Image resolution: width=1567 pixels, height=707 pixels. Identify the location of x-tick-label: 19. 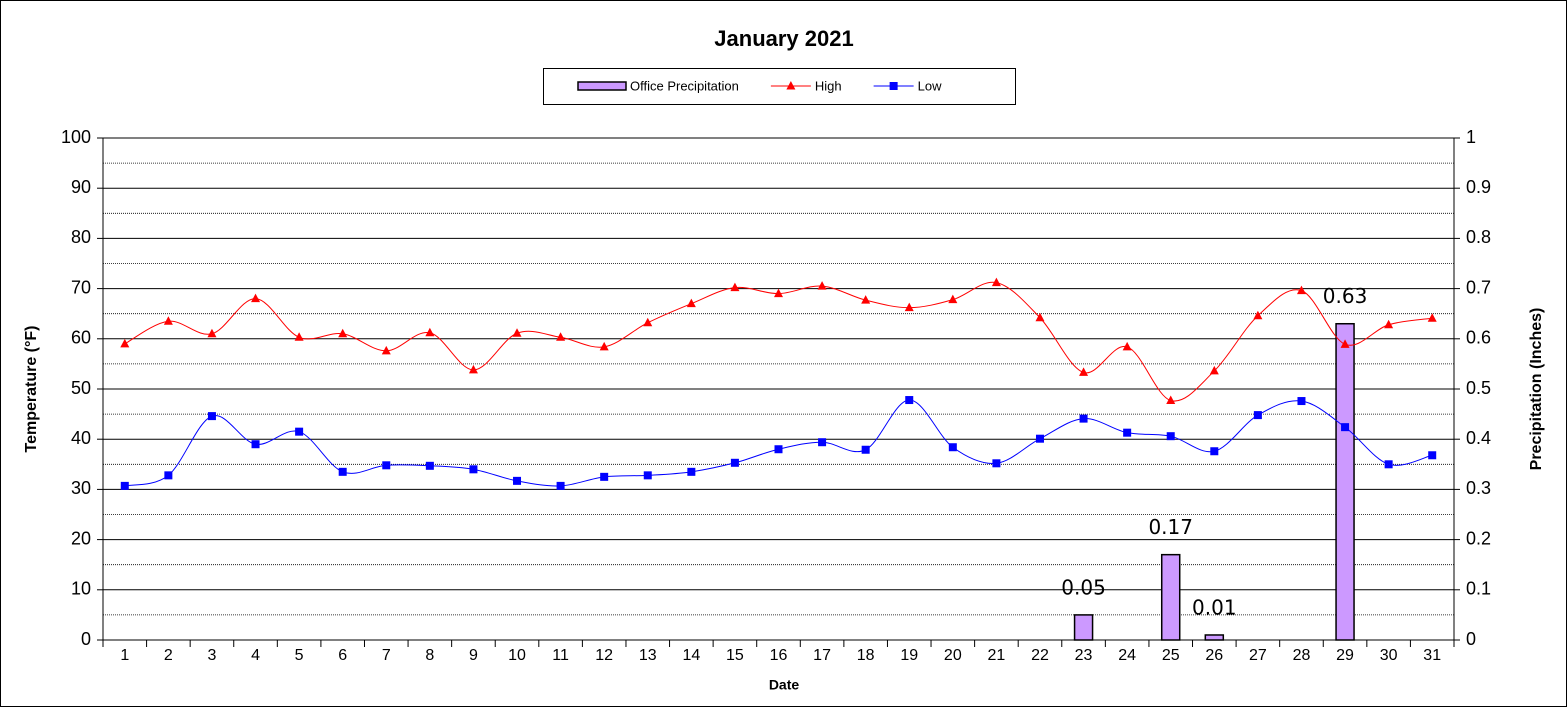
(909, 655).